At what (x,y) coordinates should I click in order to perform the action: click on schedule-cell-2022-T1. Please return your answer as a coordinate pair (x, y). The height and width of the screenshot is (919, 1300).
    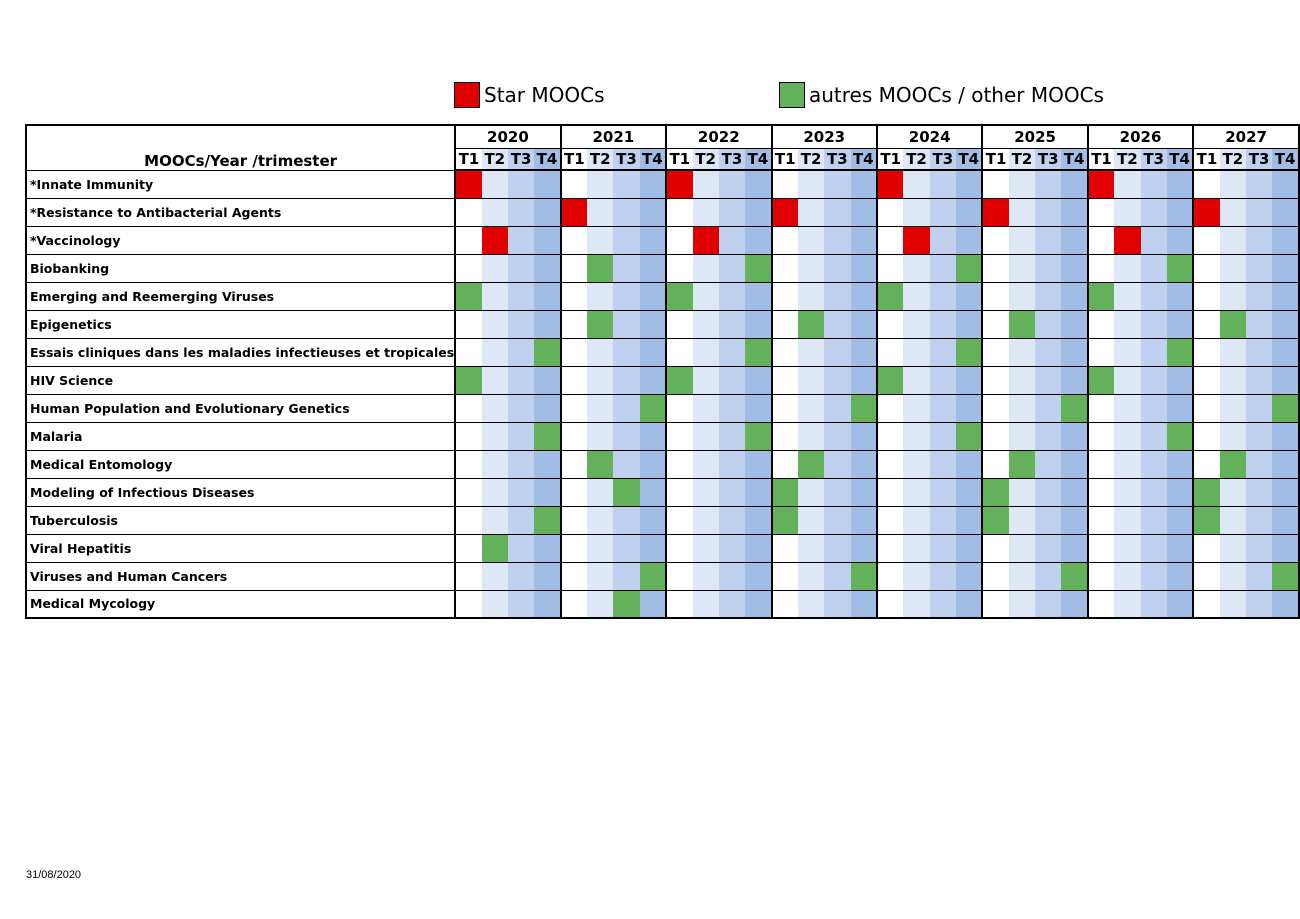
    Looking at the image, I should click on (679, 267).